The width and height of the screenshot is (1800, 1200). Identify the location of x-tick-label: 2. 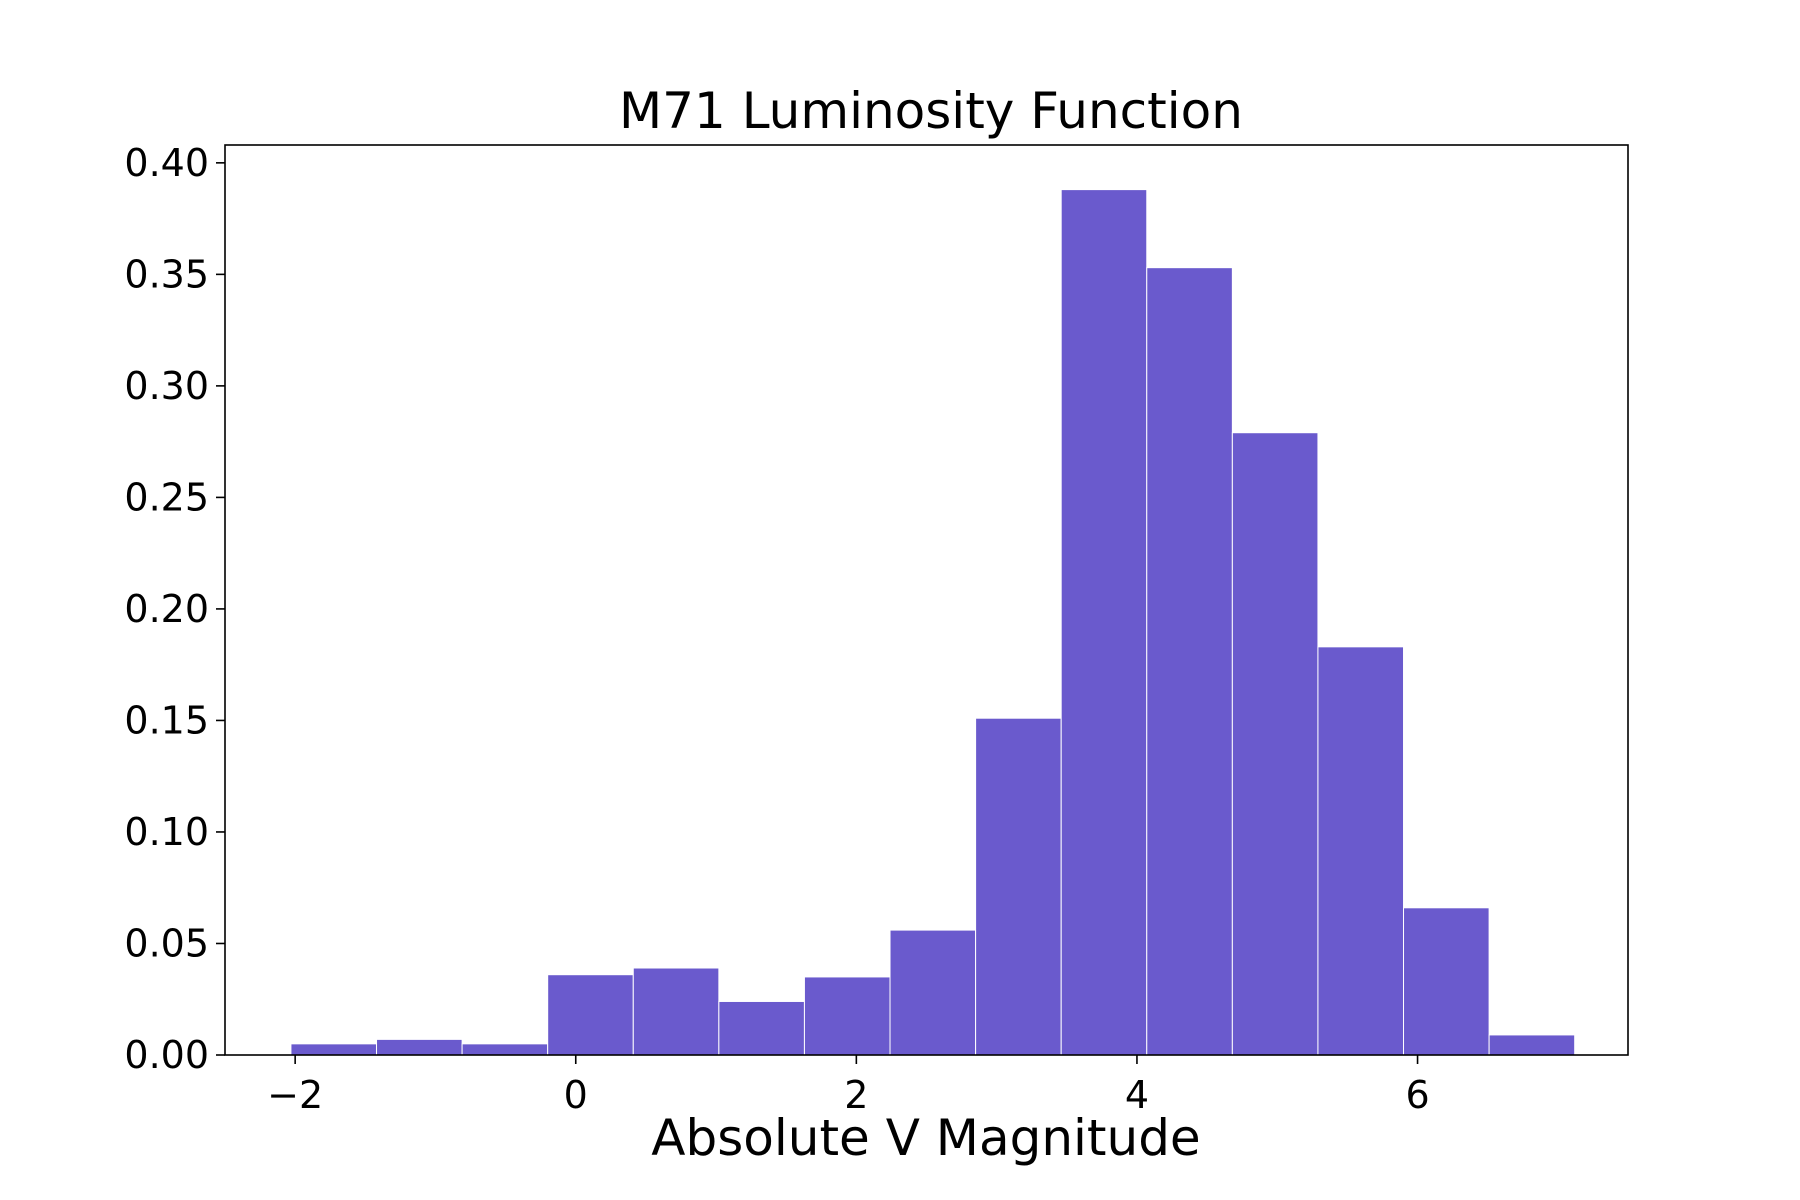
(856, 1095).